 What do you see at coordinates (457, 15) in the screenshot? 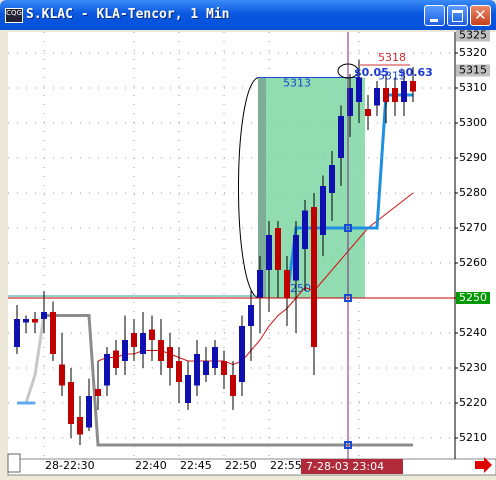
I see `maximize-button` at bounding box center [457, 15].